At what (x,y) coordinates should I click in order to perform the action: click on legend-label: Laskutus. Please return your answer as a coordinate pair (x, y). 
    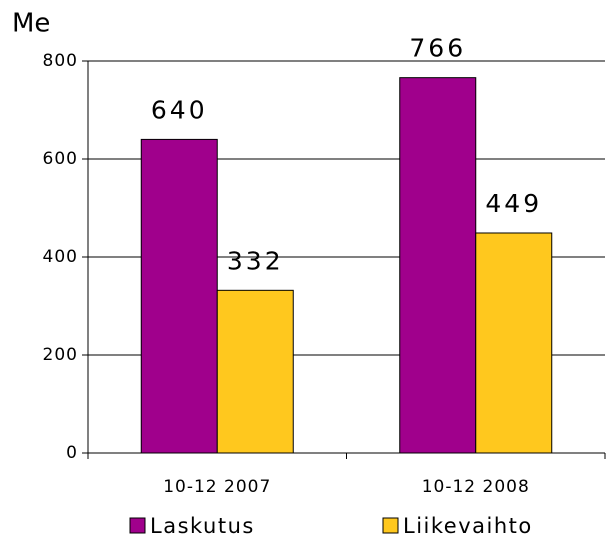
    Looking at the image, I should click on (202, 526).